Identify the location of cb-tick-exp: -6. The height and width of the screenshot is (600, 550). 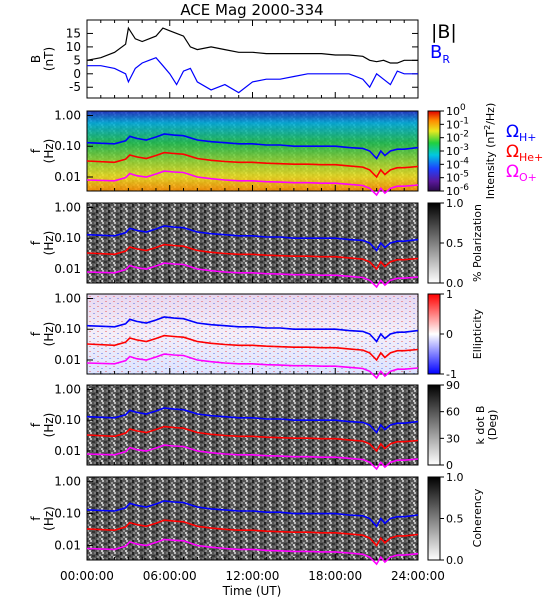
(464, 188).